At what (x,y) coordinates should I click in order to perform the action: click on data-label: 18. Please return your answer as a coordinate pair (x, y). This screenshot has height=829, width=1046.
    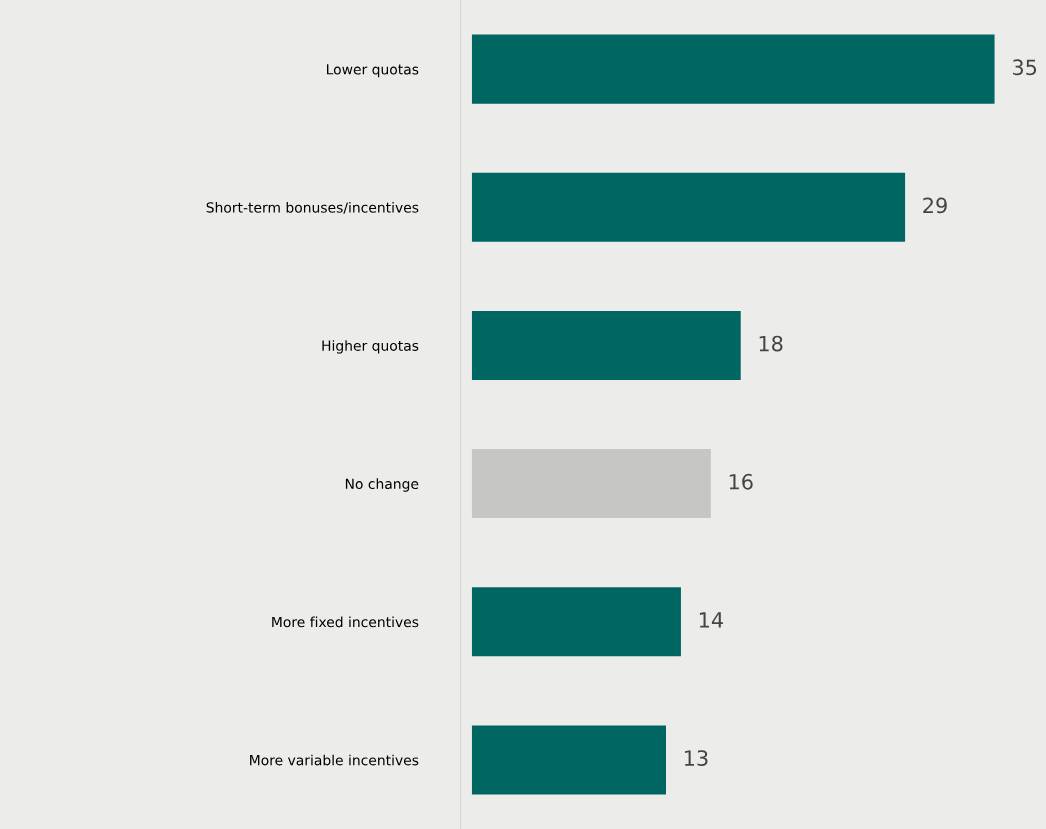
    Looking at the image, I should click on (771, 343).